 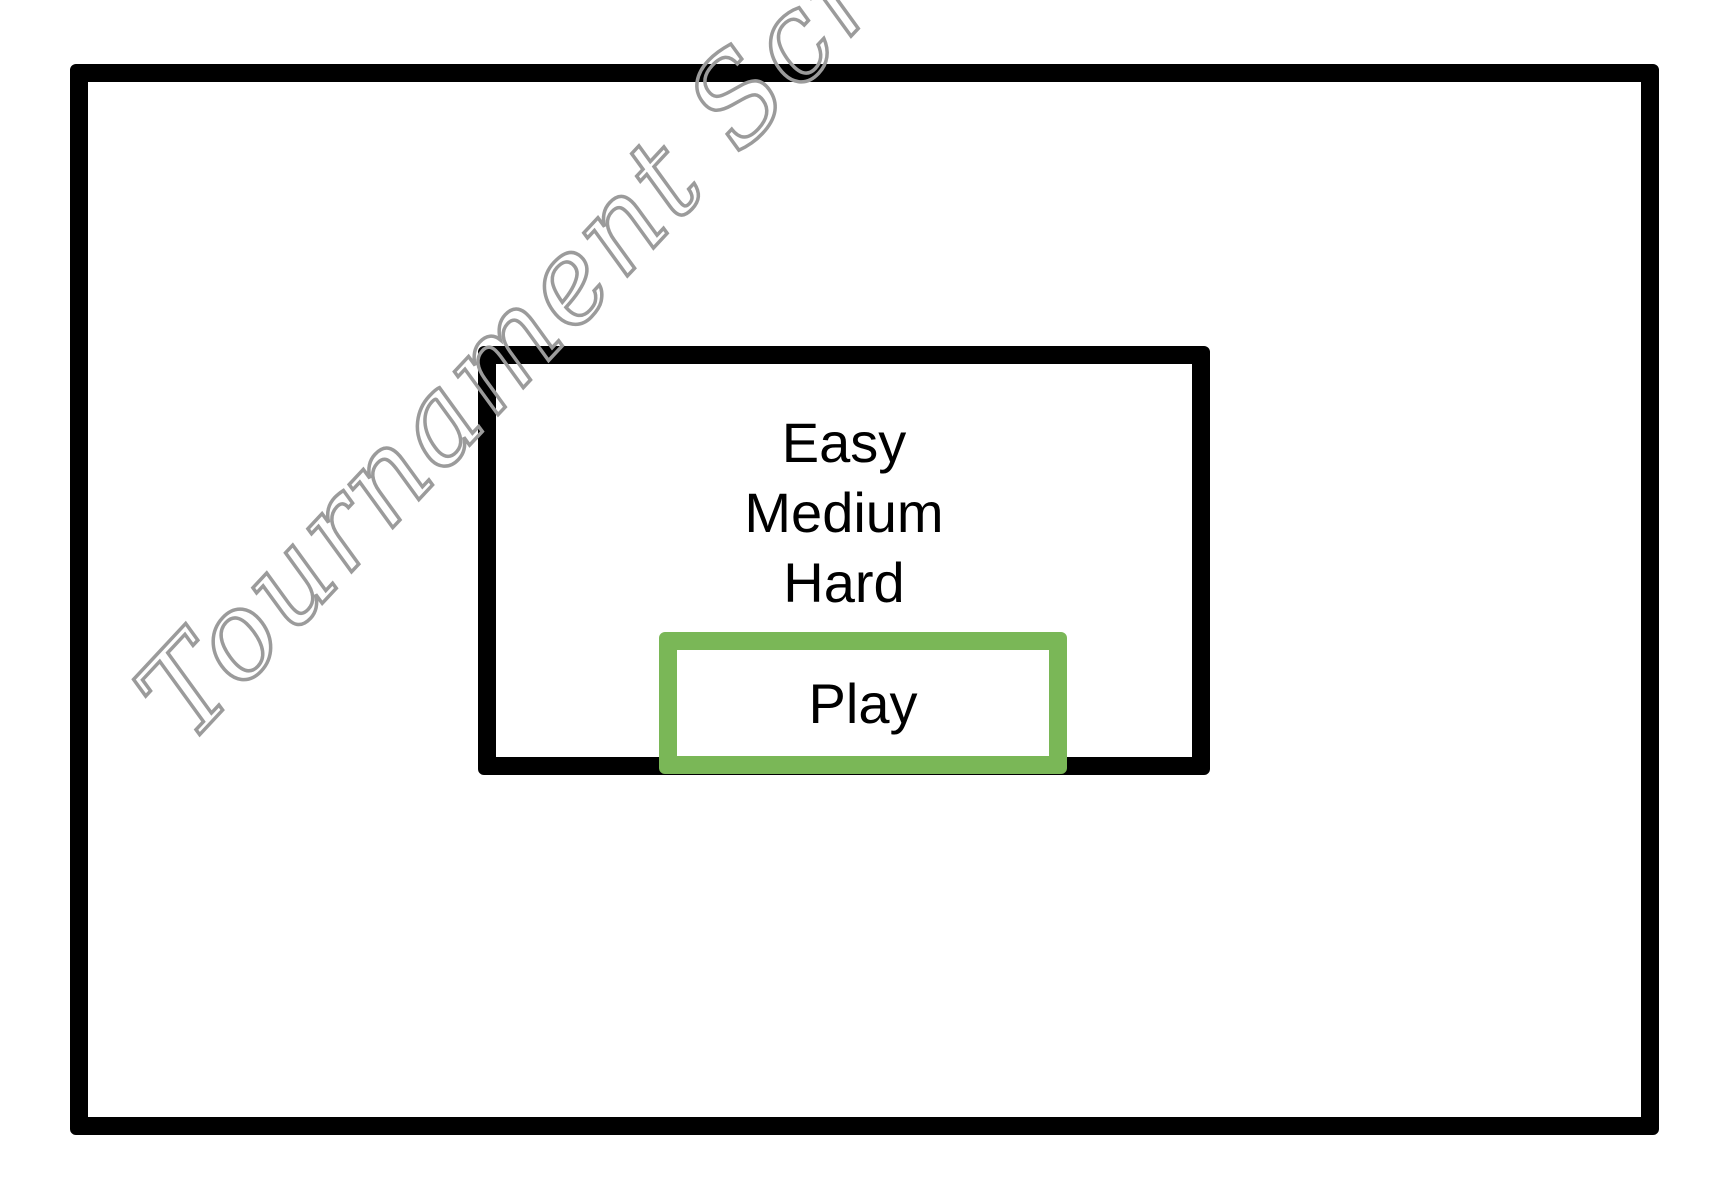 What do you see at coordinates (844, 582) in the screenshot?
I see `difficulty-option-hard: Hard` at bounding box center [844, 582].